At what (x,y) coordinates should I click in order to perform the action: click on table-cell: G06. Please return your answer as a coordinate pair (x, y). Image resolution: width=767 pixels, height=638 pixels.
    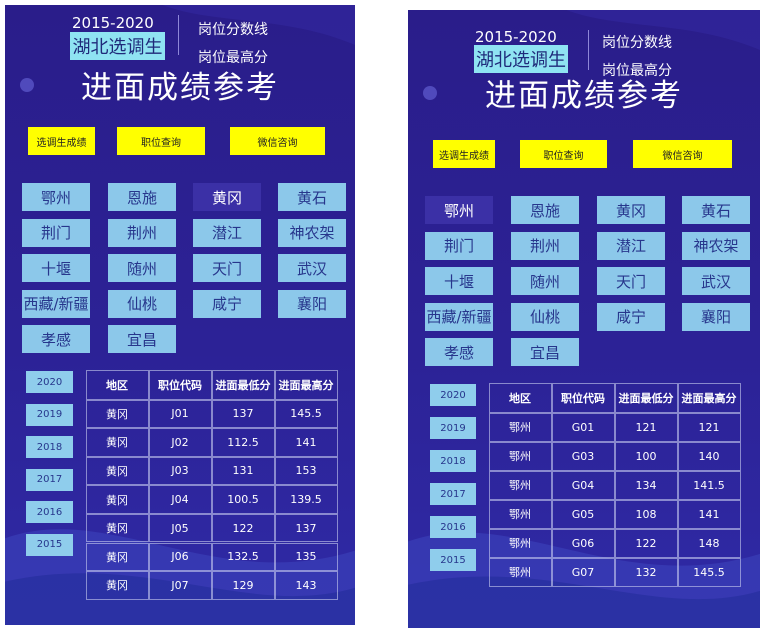
    Looking at the image, I should click on (583, 543).